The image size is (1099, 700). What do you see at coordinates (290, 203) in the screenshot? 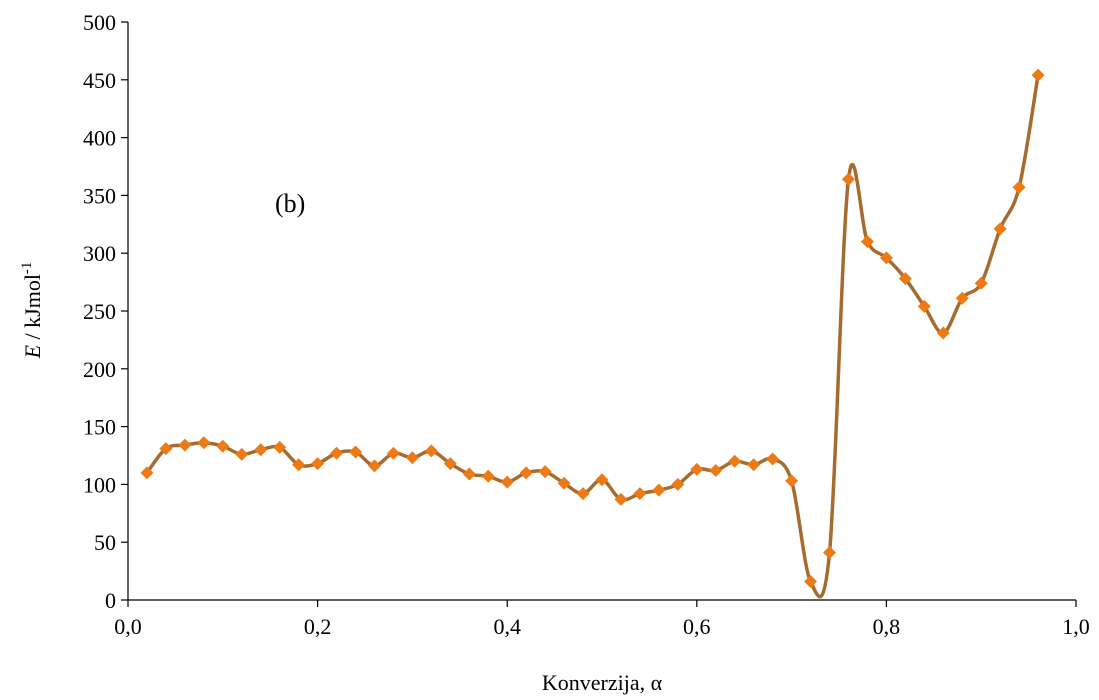
I see `panel-annotation: (b)` at bounding box center [290, 203].